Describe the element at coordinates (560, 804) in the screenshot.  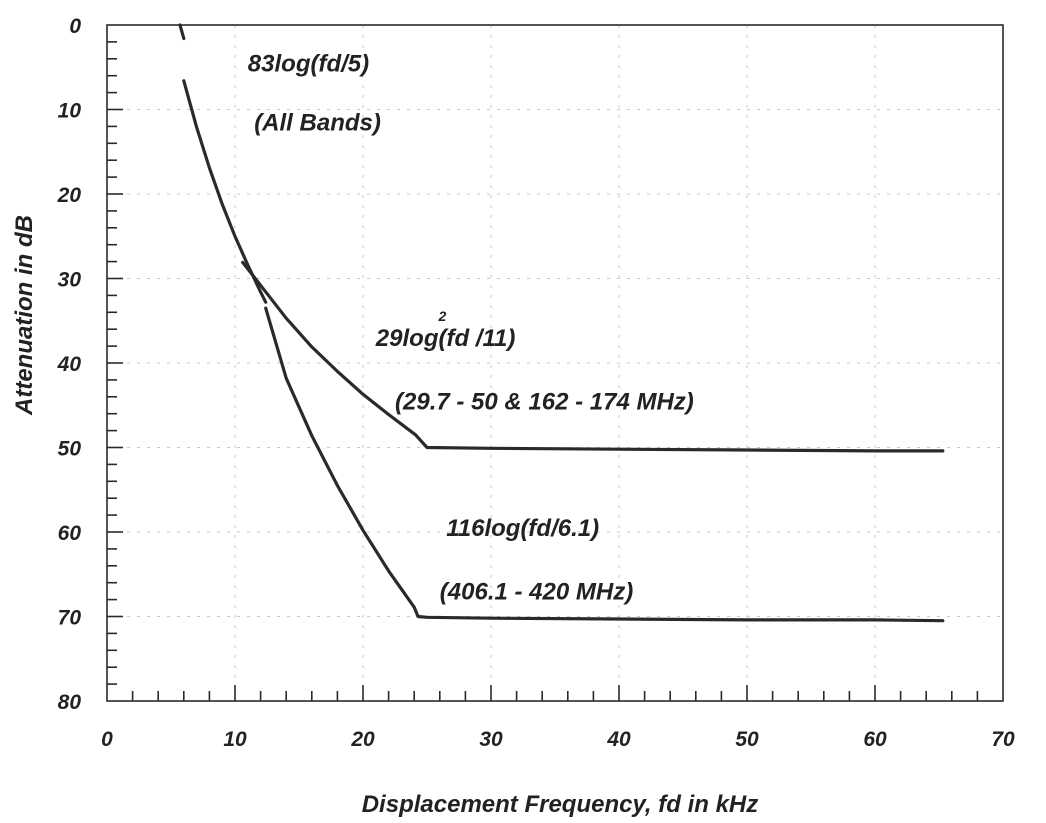
I see `x-axis-title: Displacement Frequency, fd in kHz` at that location.